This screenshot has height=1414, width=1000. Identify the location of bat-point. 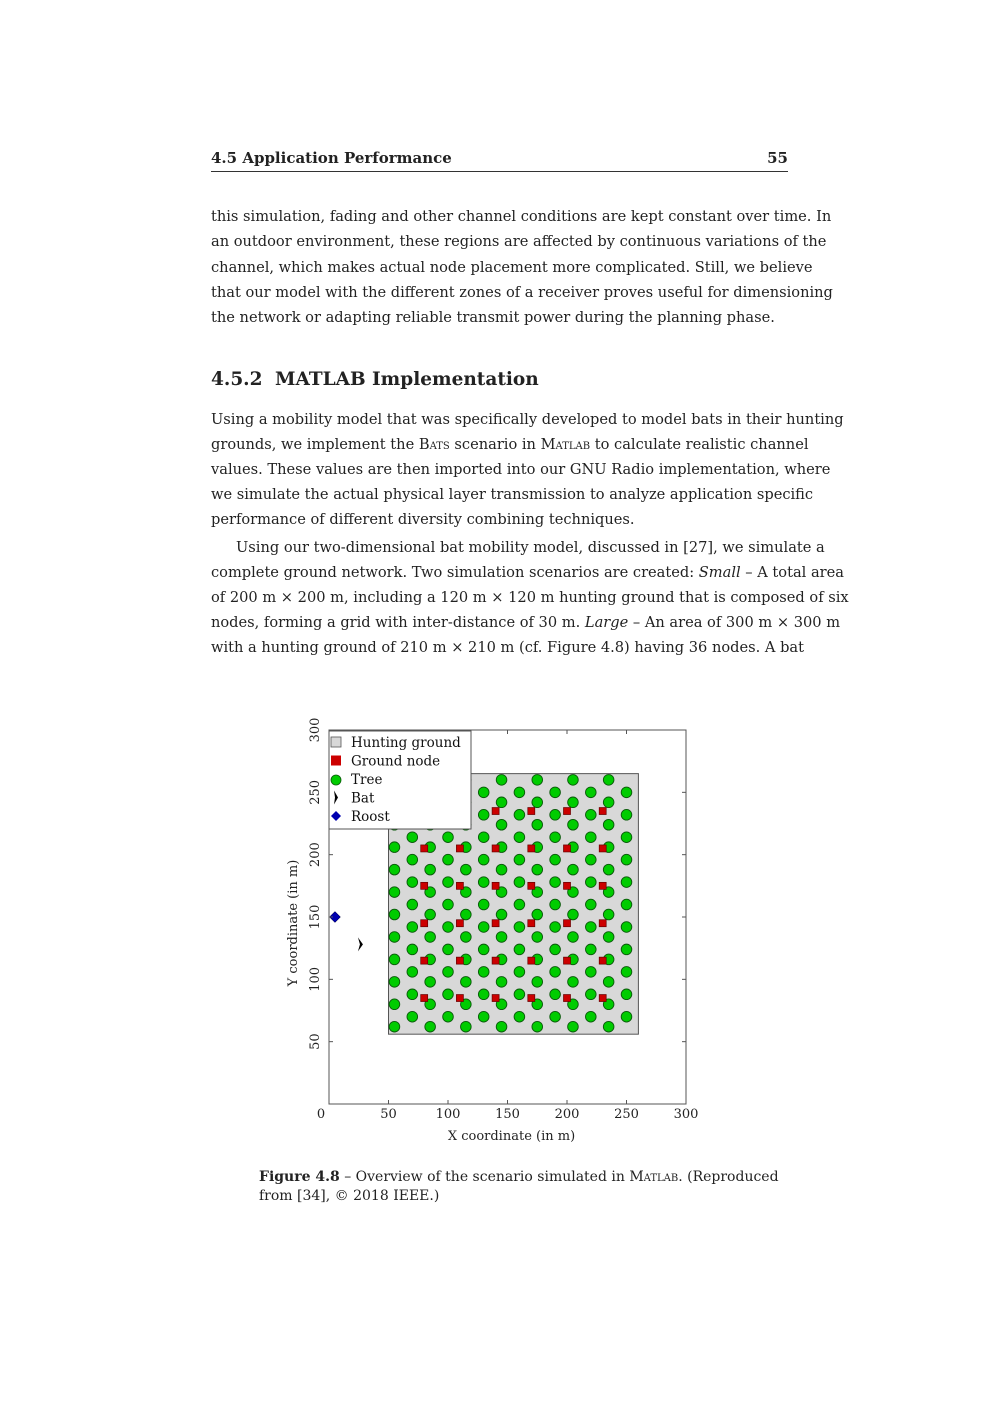
(360, 944).